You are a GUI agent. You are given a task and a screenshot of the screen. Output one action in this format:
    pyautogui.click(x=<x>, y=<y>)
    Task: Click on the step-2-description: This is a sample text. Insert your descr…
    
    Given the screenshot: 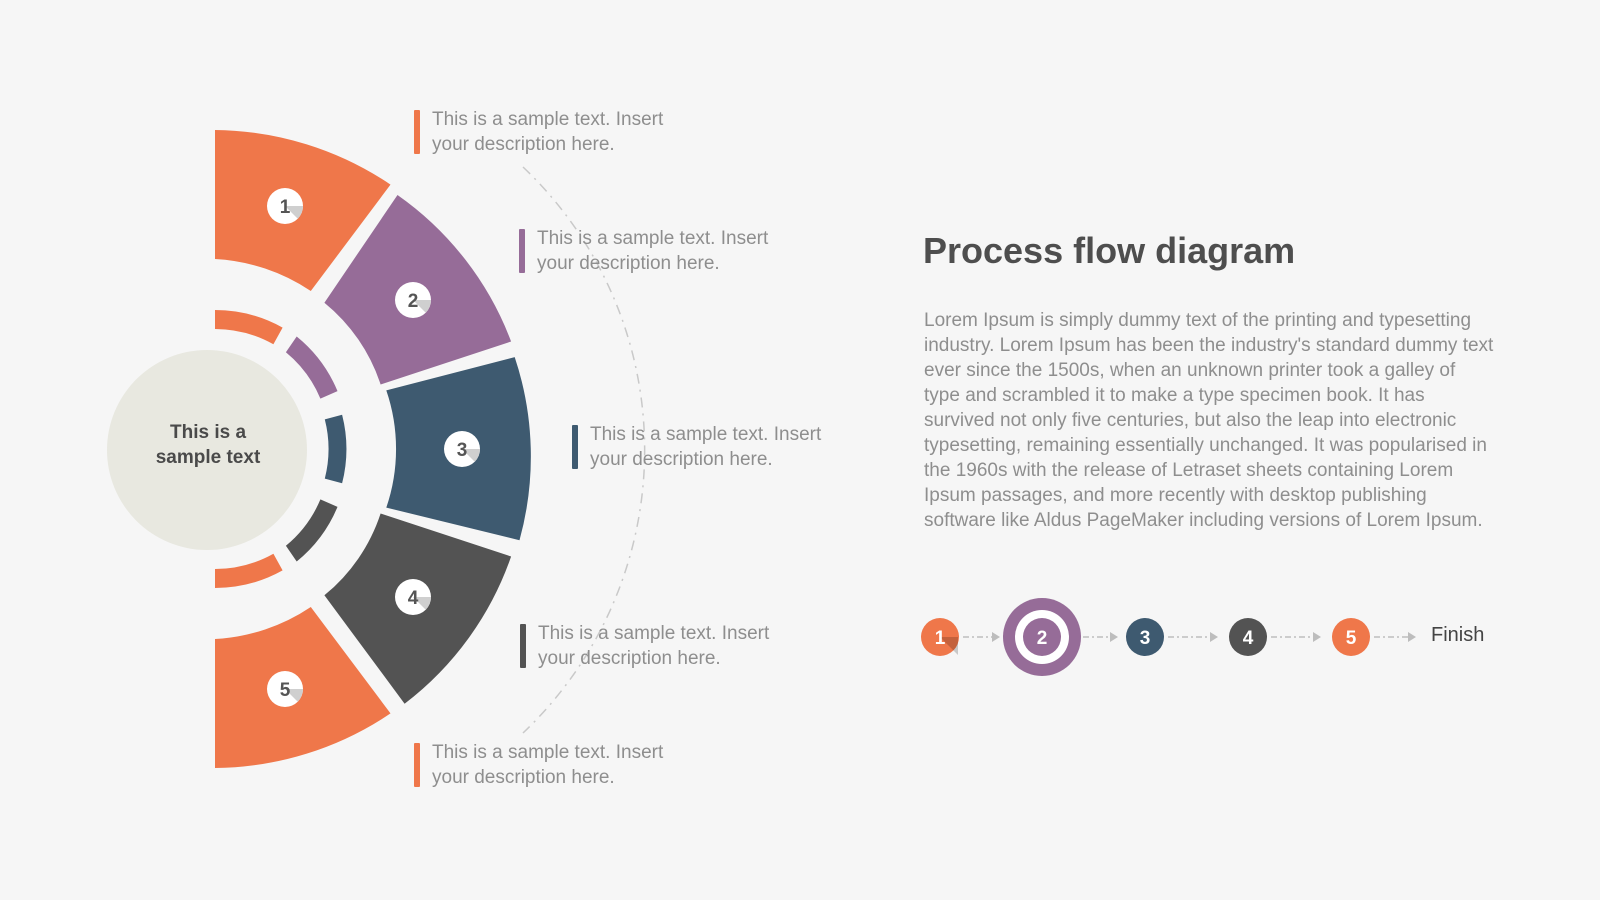 What is the action you would take?
    pyautogui.click(x=673, y=251)
    